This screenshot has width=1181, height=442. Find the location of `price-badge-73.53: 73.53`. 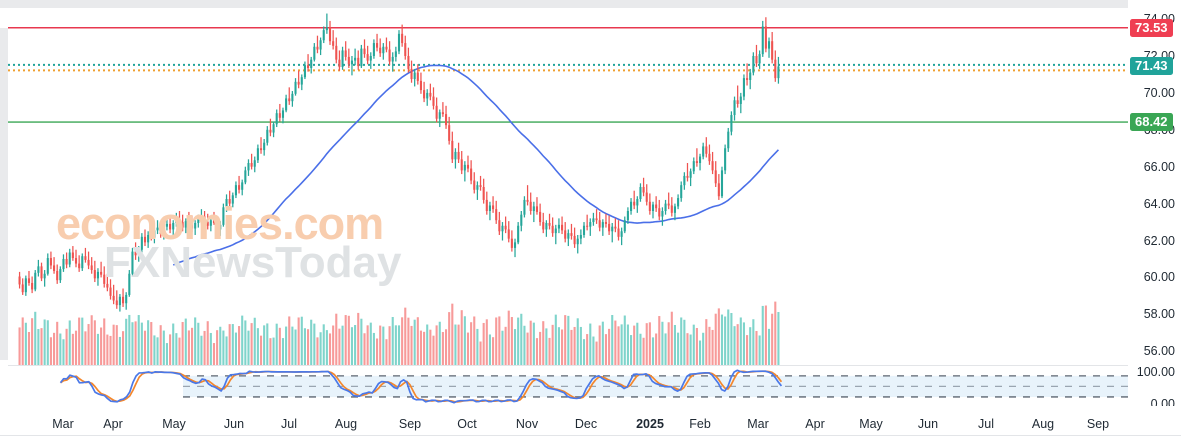

price-badge-73.53: 73.53 is located at coordinates (1151, 27).